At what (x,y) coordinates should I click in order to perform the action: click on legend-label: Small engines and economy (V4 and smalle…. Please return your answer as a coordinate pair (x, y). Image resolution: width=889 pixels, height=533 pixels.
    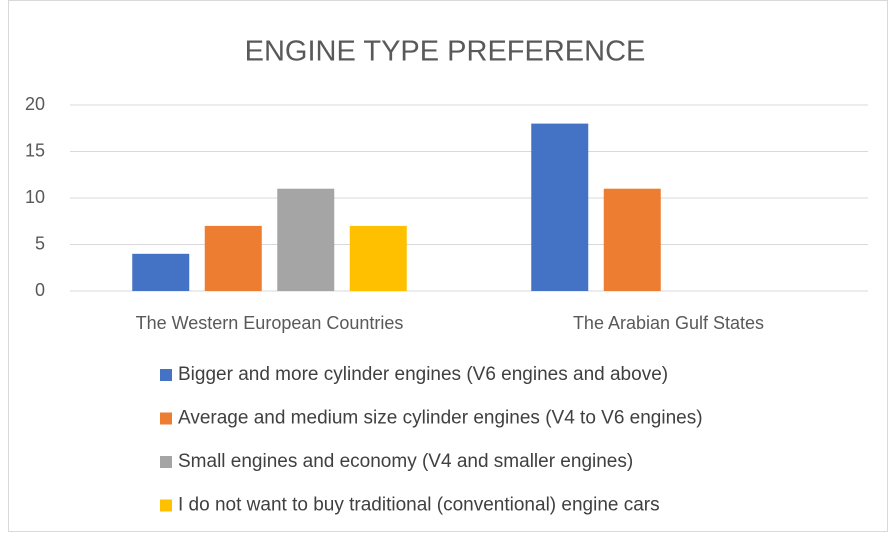
    Looking at the image, I should click on (405, 461).